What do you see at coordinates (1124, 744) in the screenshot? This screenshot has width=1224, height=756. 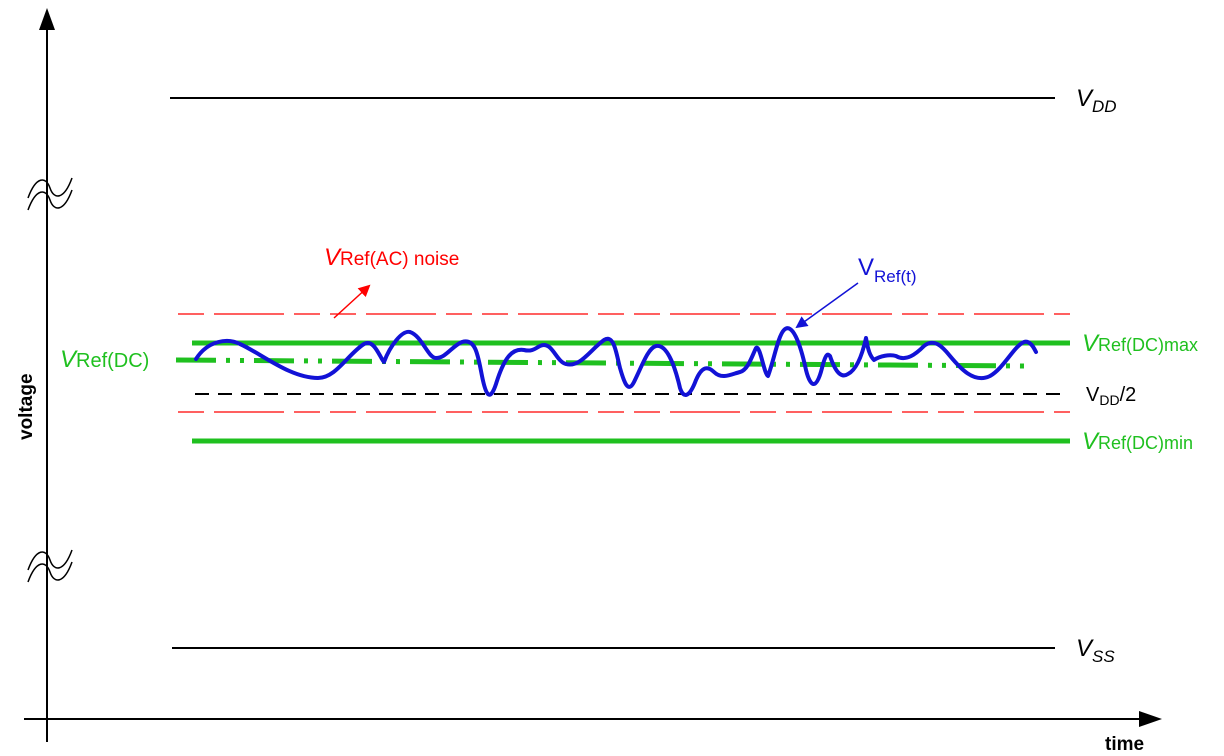 I see `x-axis-label: time` at bounding box center [1124, 744].